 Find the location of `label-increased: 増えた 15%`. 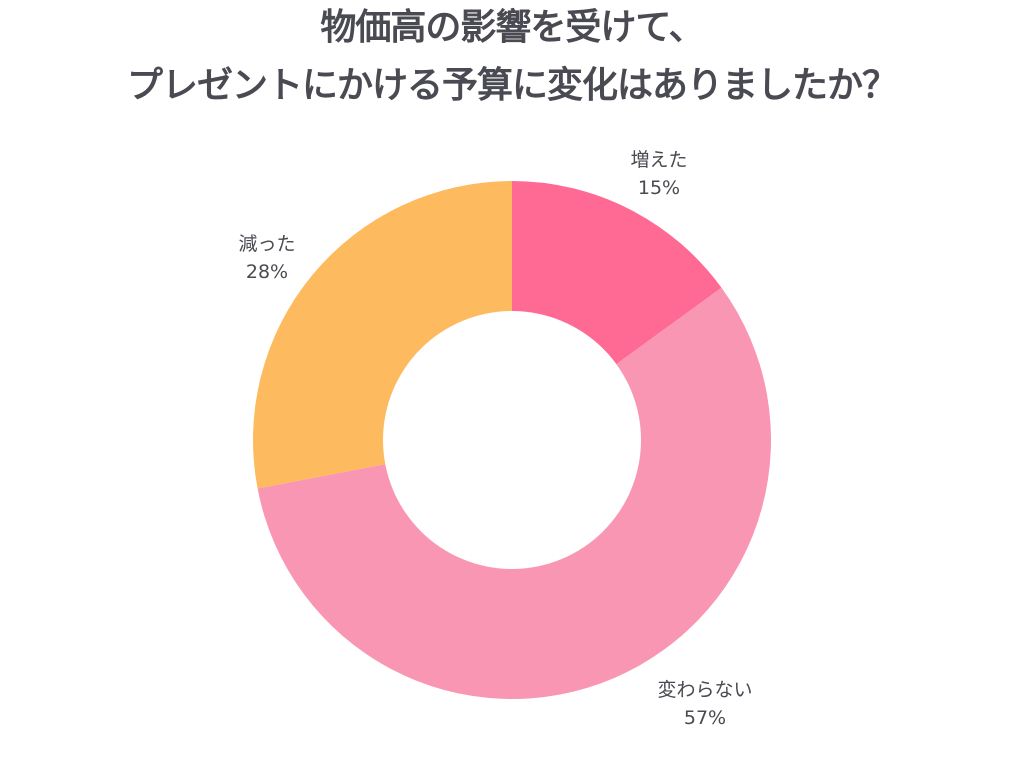

label-increased: 増えた 15% is located at coordinates (659, 174).